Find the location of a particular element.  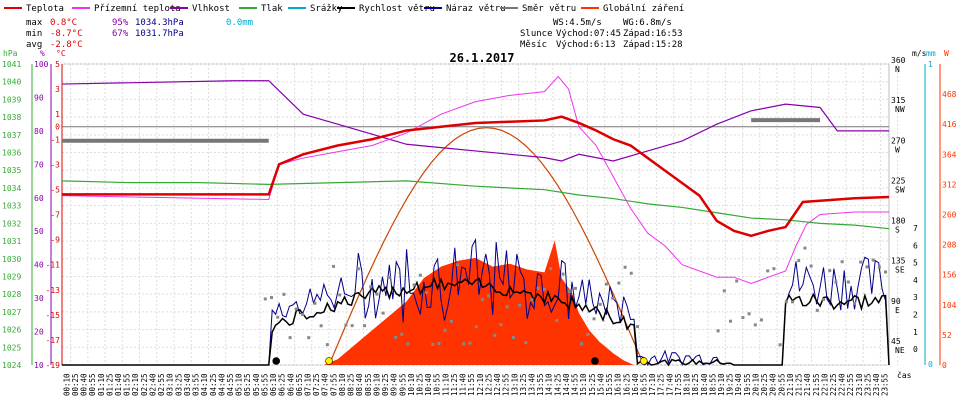

x-tick-label: 09:10 is located at coordinates (376, 384).